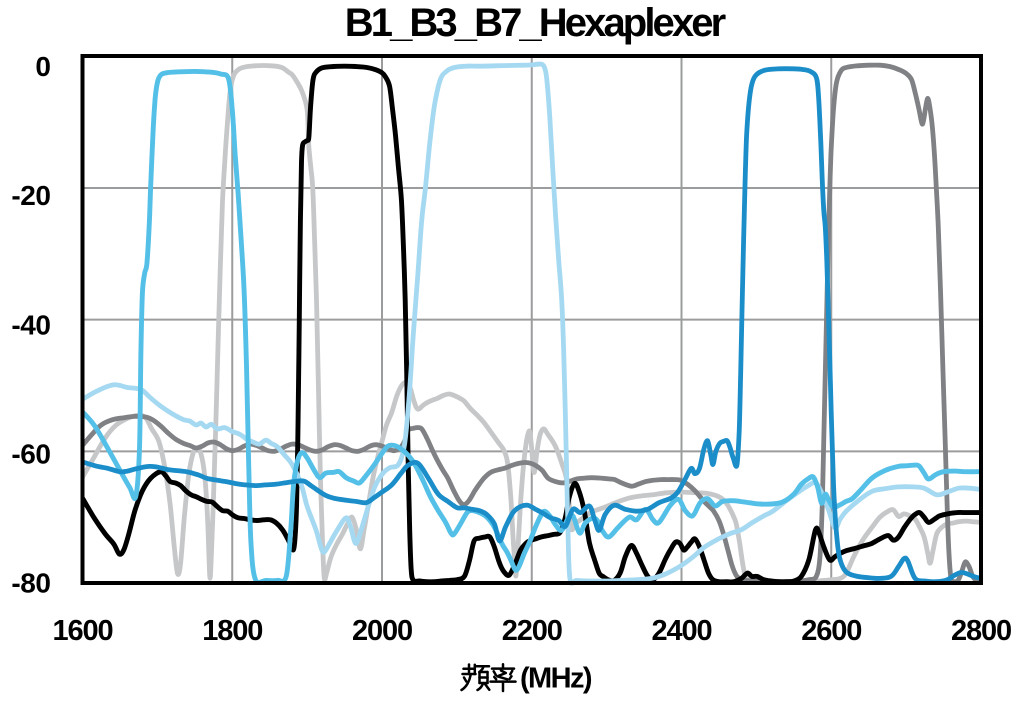  Describe the element at coordinates (532, 631) in the screenshot. I see `svg-text: 2200` at that location.